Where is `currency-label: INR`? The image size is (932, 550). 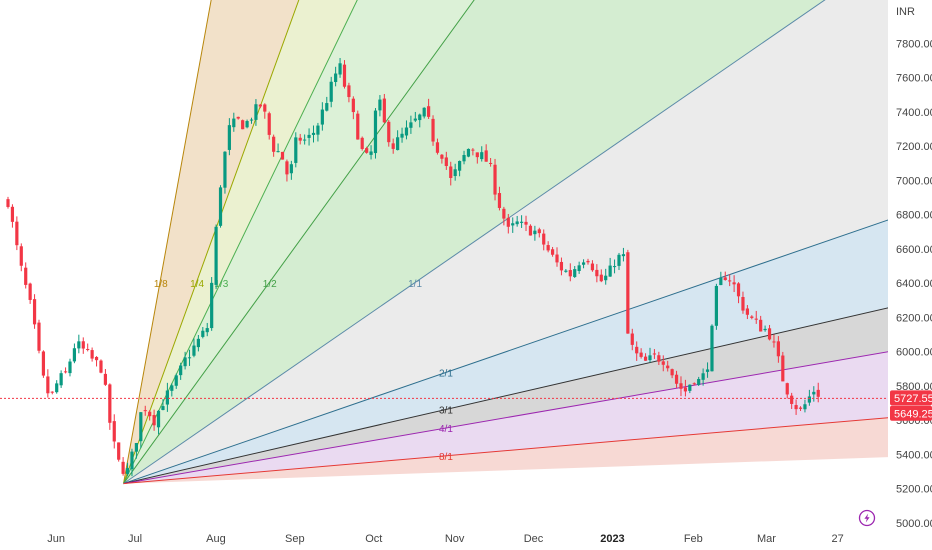
currency-label: INR is located at coordinates (905, 12).